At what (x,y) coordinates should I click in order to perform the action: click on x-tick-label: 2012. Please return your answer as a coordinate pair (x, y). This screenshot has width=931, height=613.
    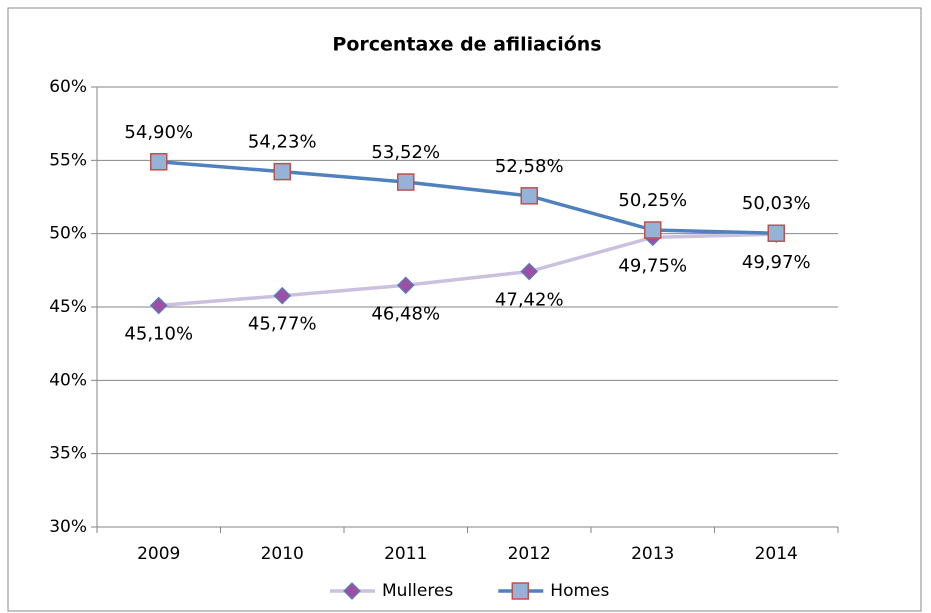
    Looking at the image, I should click on (529, 554).